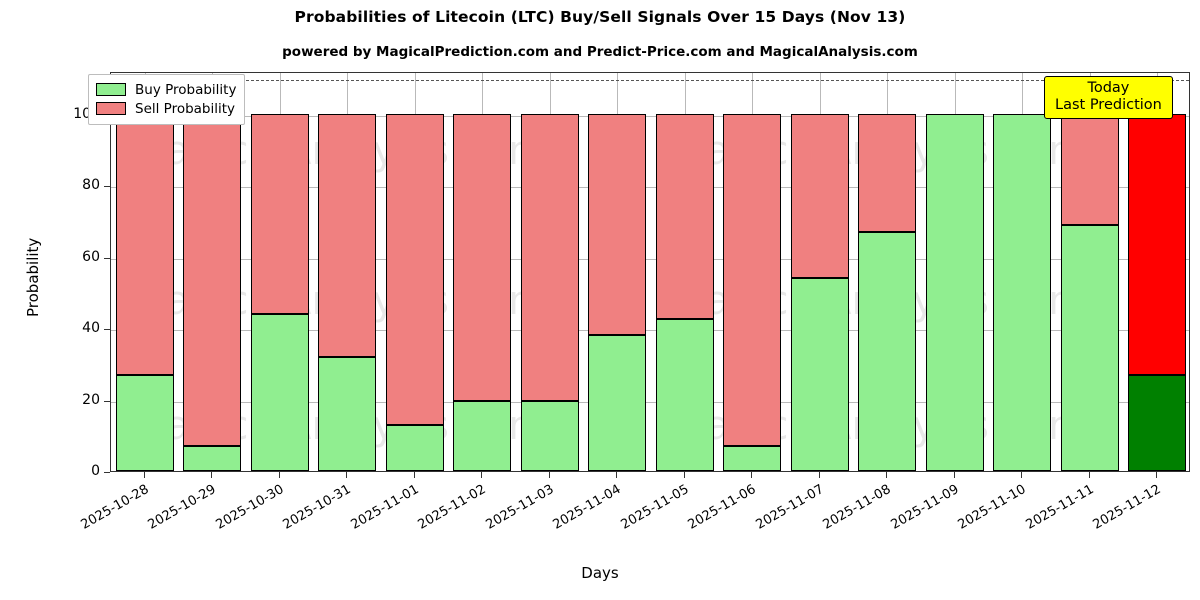 This screenshot has height=600, width=1200. I want to click on legend-swatch-sell, so click(111, 108).